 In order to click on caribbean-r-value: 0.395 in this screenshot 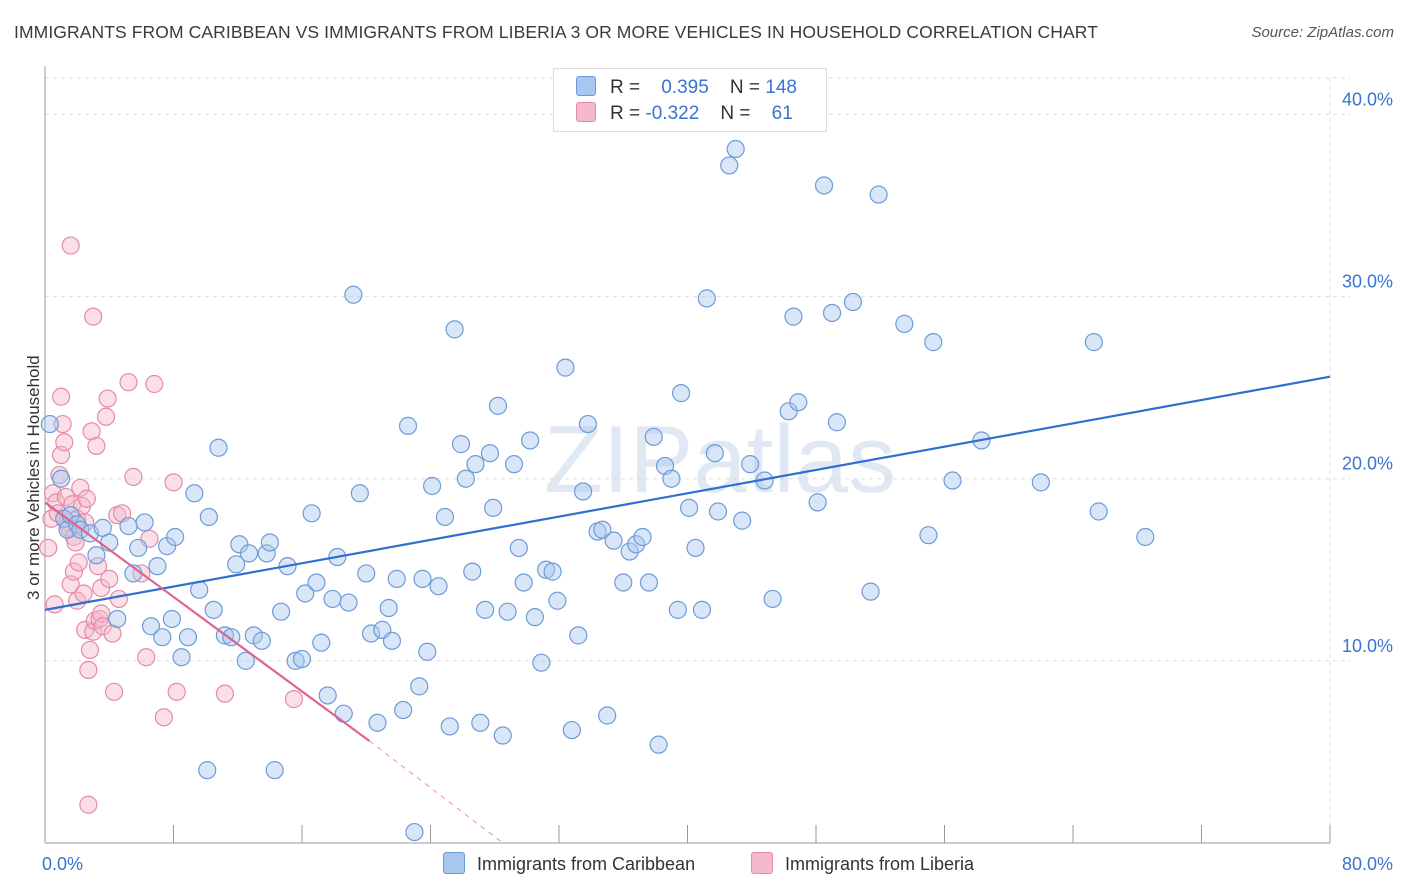, I will do `click(685, 87)`.